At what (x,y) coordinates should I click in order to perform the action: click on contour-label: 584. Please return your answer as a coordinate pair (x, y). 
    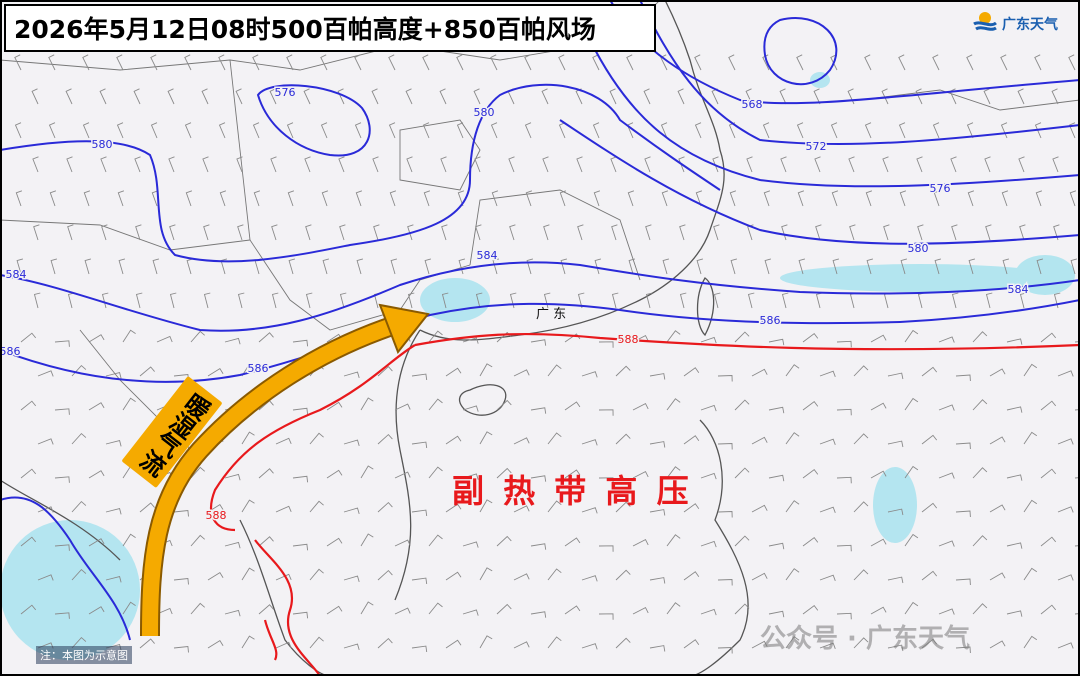
    Looking at the image, I should click on (16, 274).